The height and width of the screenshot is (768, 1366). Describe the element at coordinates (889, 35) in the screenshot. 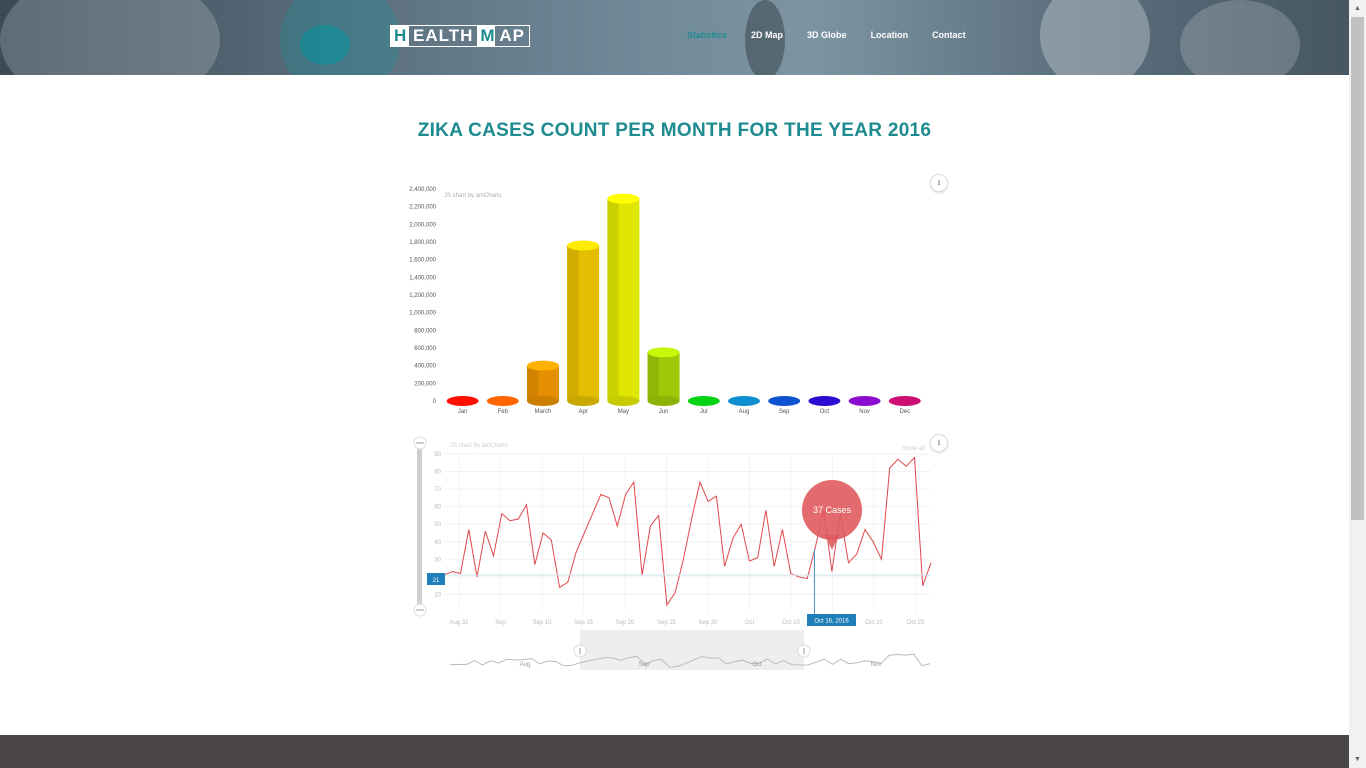

I see `nav-location: Location` at that location.